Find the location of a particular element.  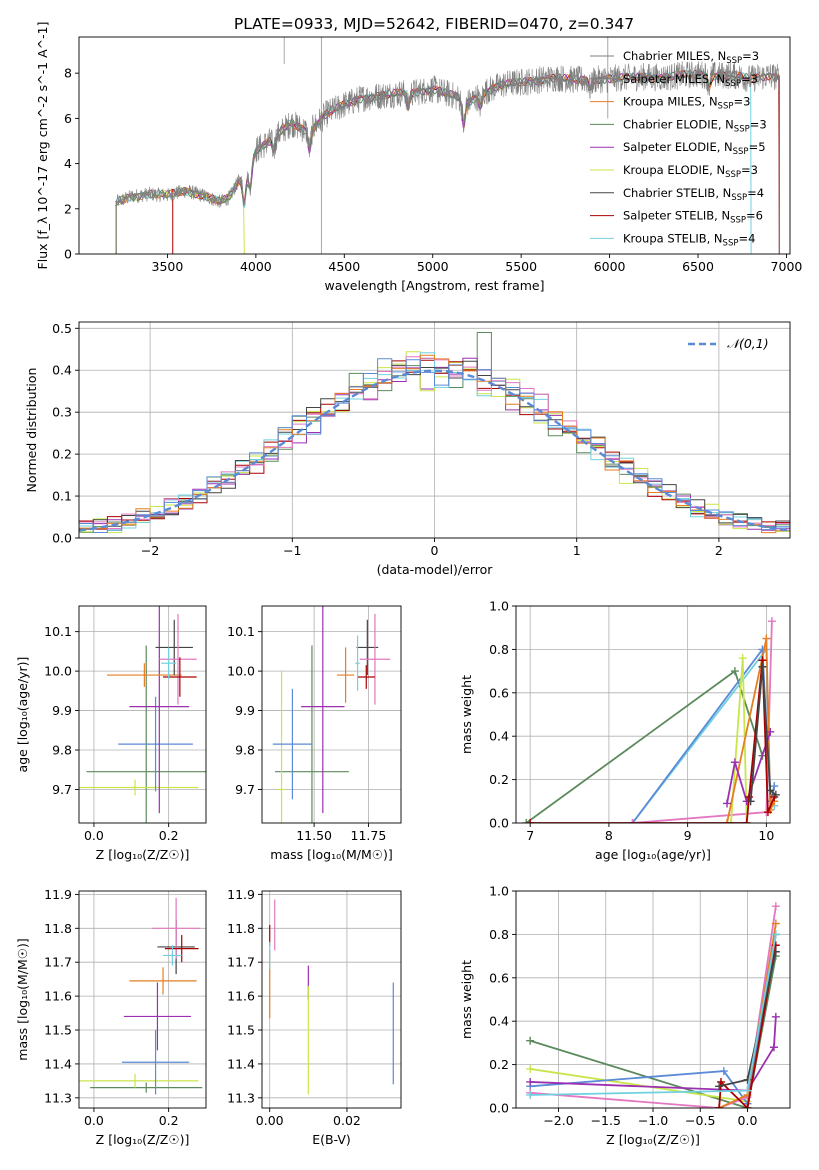

legend-label: 𝒩(0,1) is located at coordinates (748, 343).